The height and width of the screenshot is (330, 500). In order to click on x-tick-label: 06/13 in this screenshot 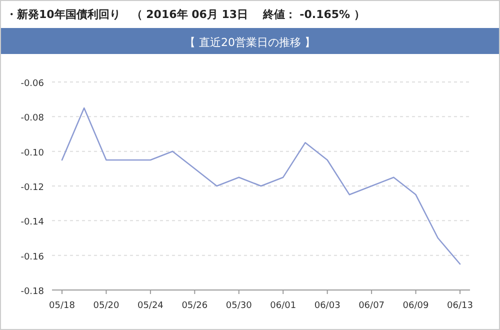, I will do `click(460, 306)`.